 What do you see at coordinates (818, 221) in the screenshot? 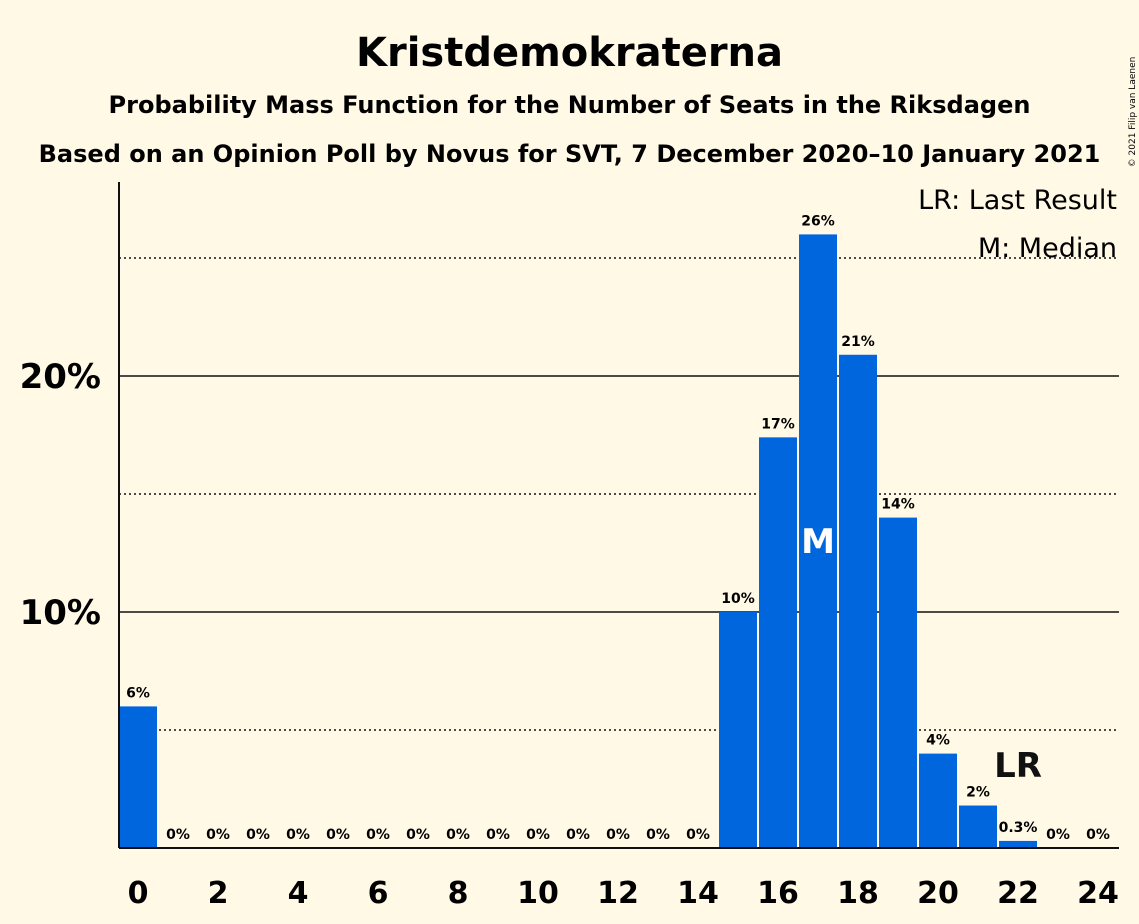
I see `data-label: 26%` at bounding box center [818, 221].